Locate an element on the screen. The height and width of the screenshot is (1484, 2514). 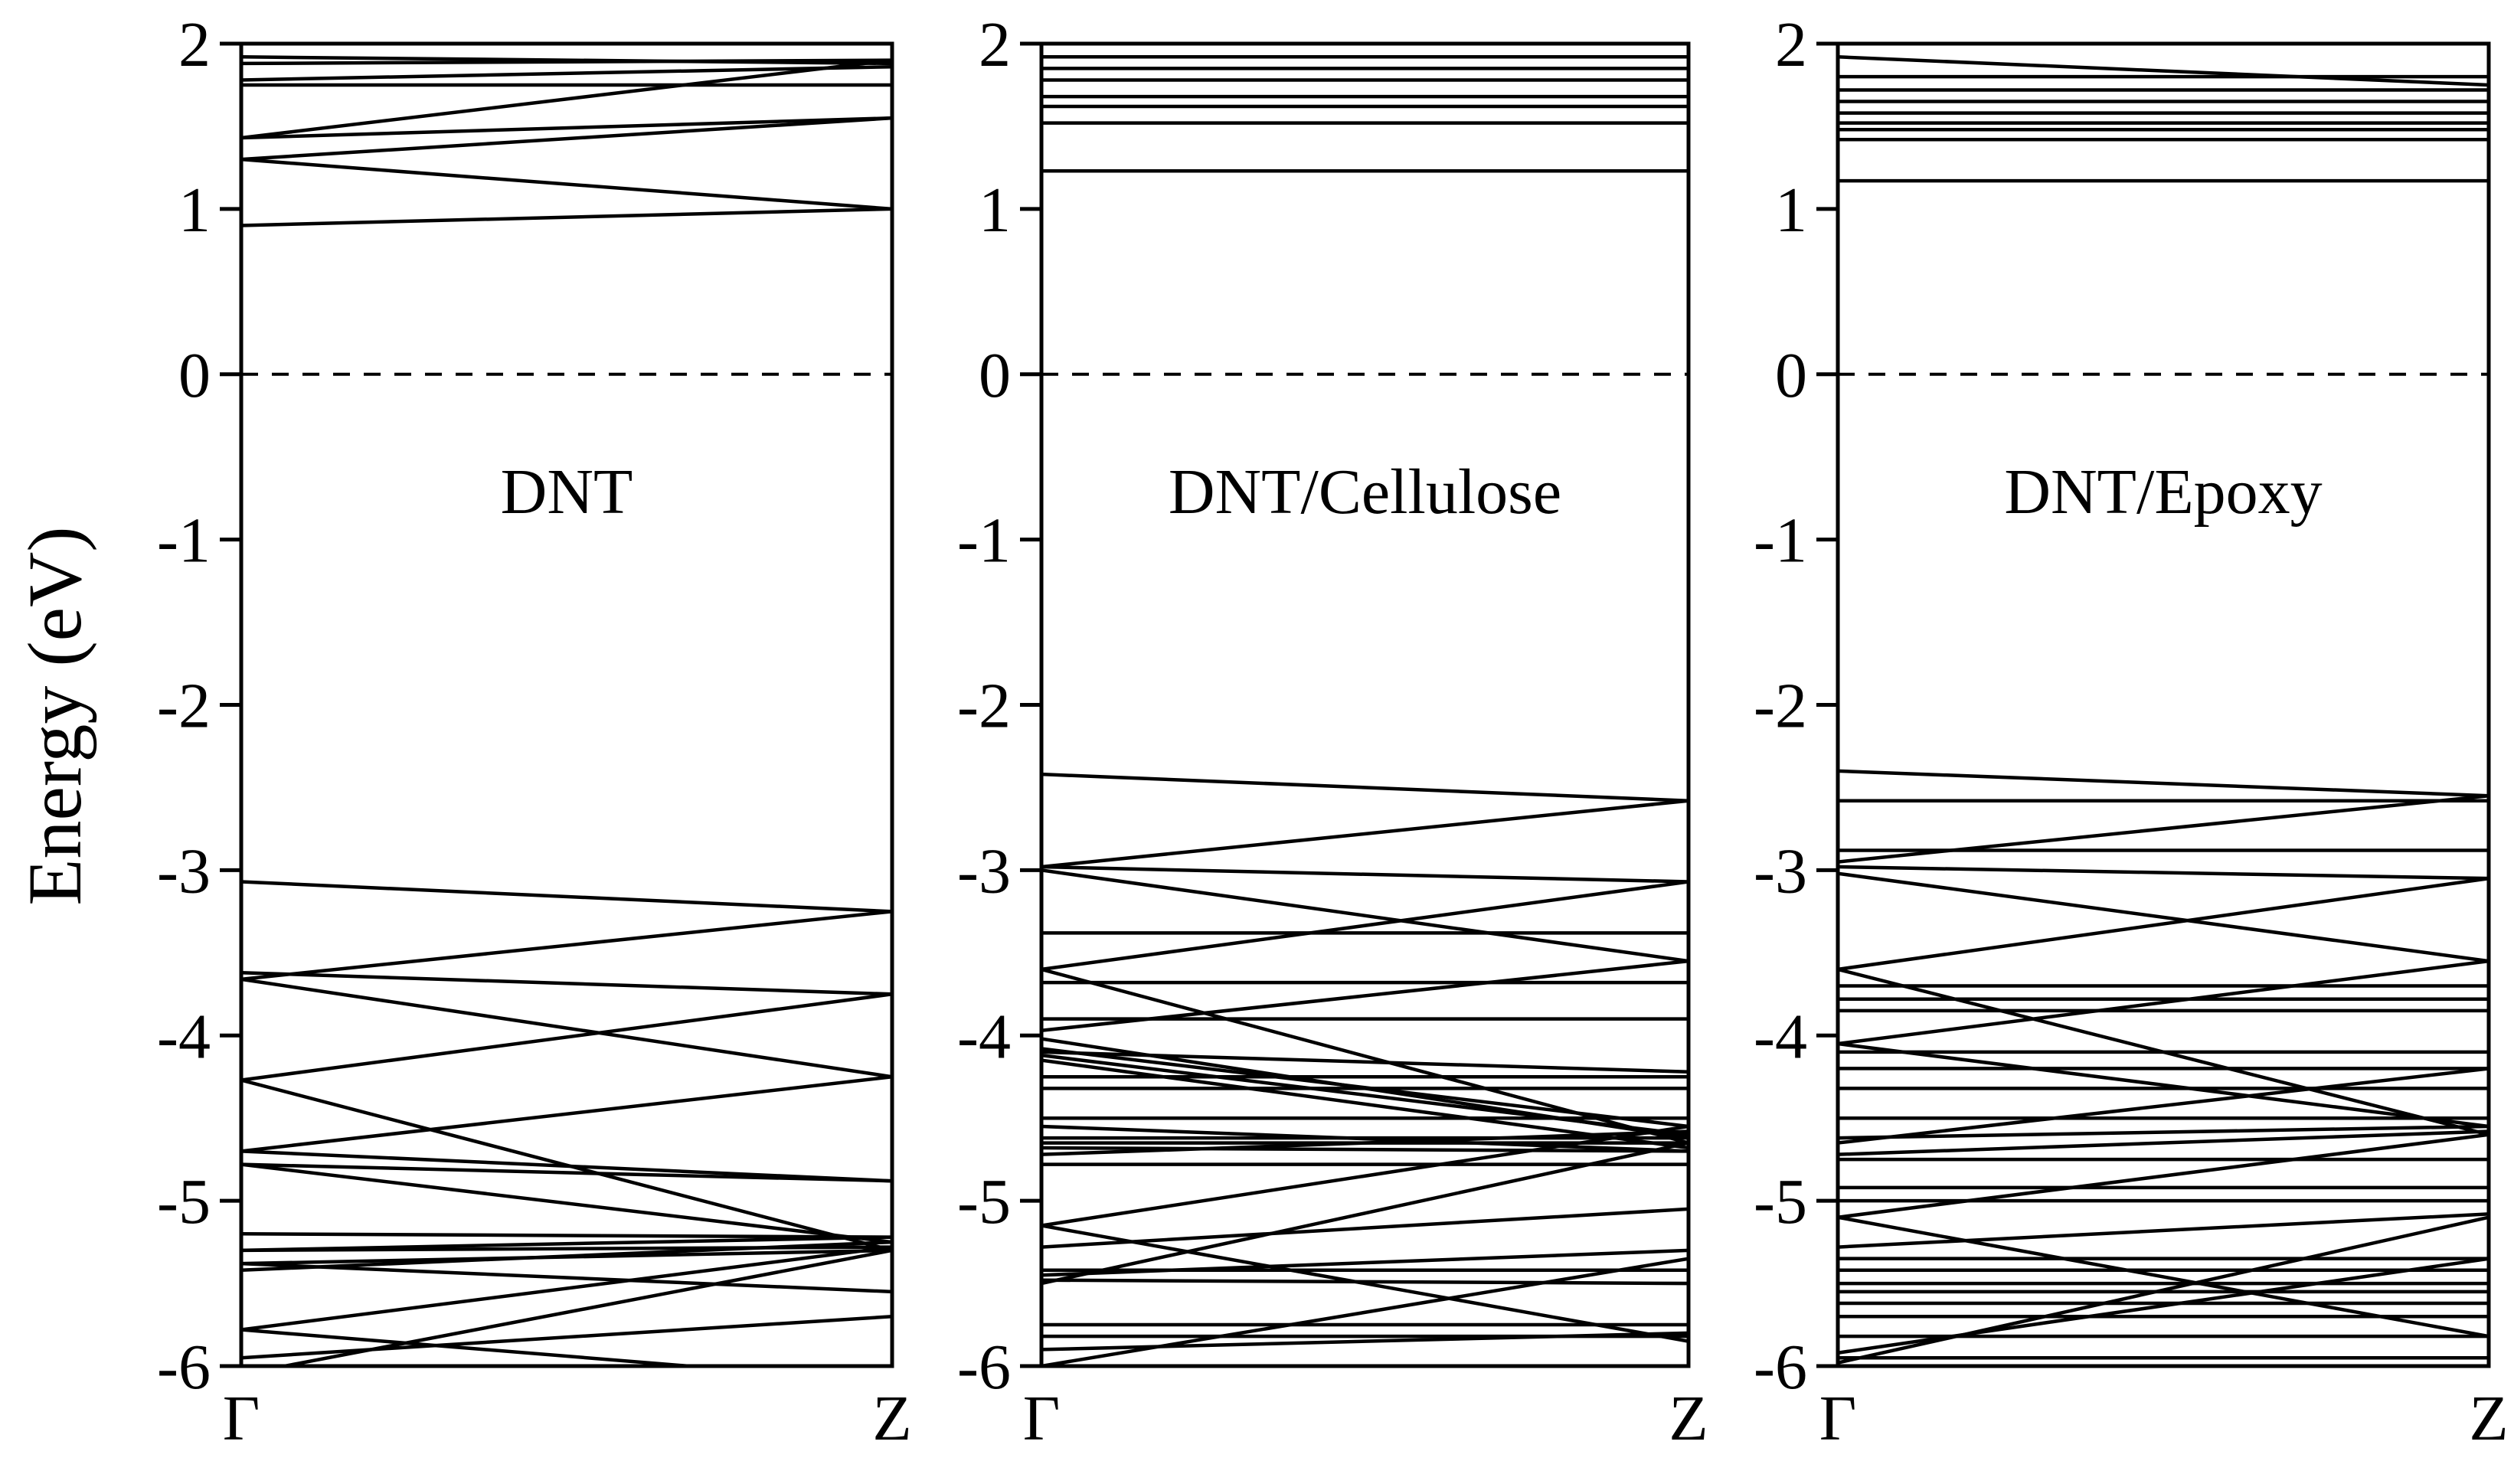
panel-label: DNT/Cellulose is located at coordinates (1365, 492).